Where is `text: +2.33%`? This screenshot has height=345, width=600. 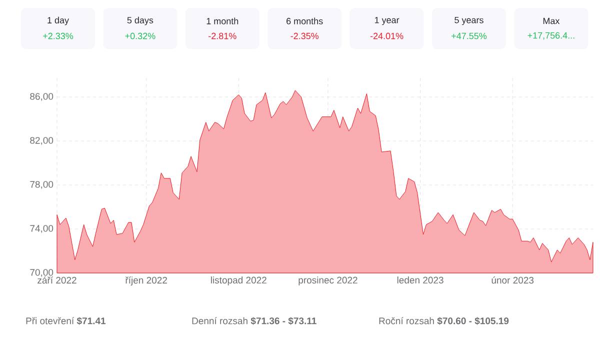 text: +2.33% is located at coordinates (58, 36).